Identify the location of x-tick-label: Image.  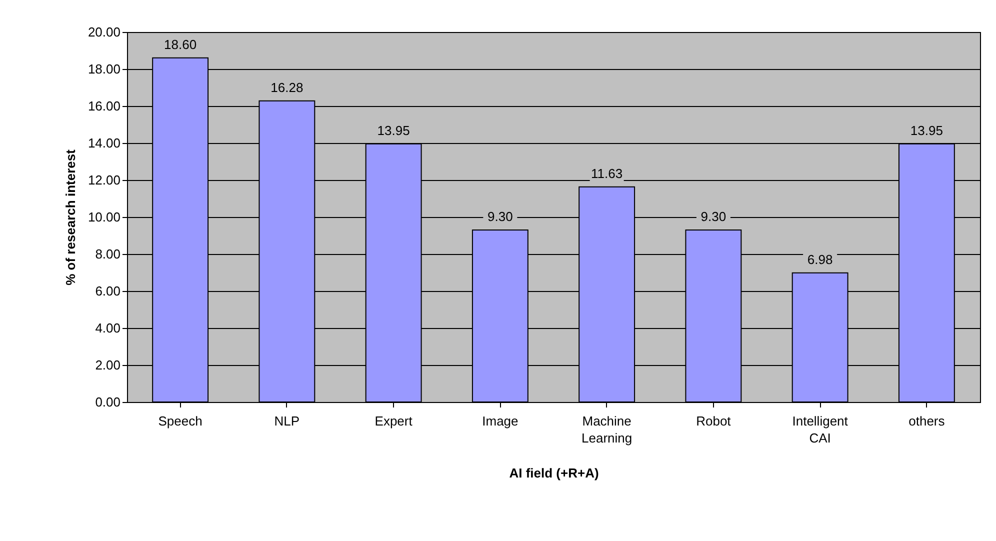
(500, 421).